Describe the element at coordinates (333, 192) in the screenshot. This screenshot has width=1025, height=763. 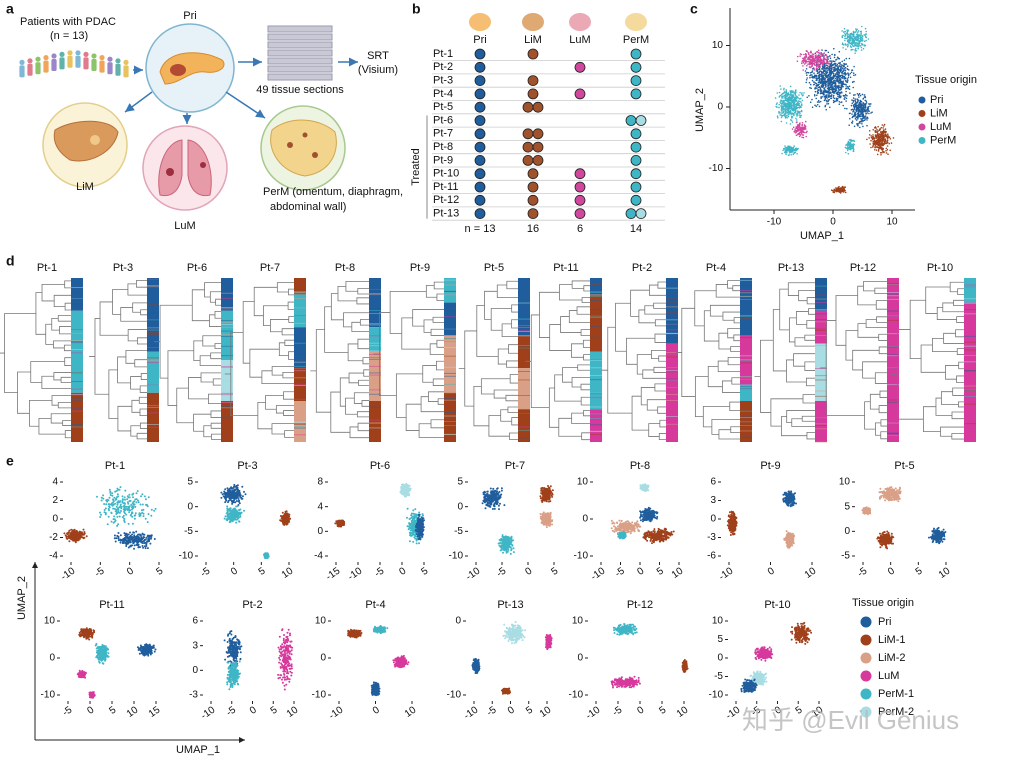
I see `text: PerM (omentum, diaphragm,` at that location.